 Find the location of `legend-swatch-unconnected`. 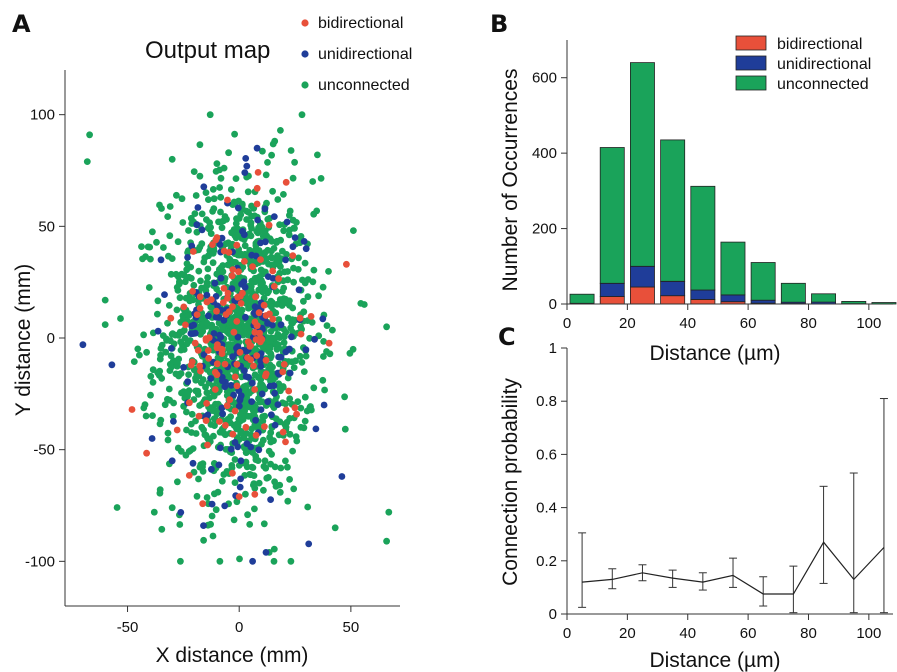

legend-swatch-unconnected is located at coordinates (751, 83).